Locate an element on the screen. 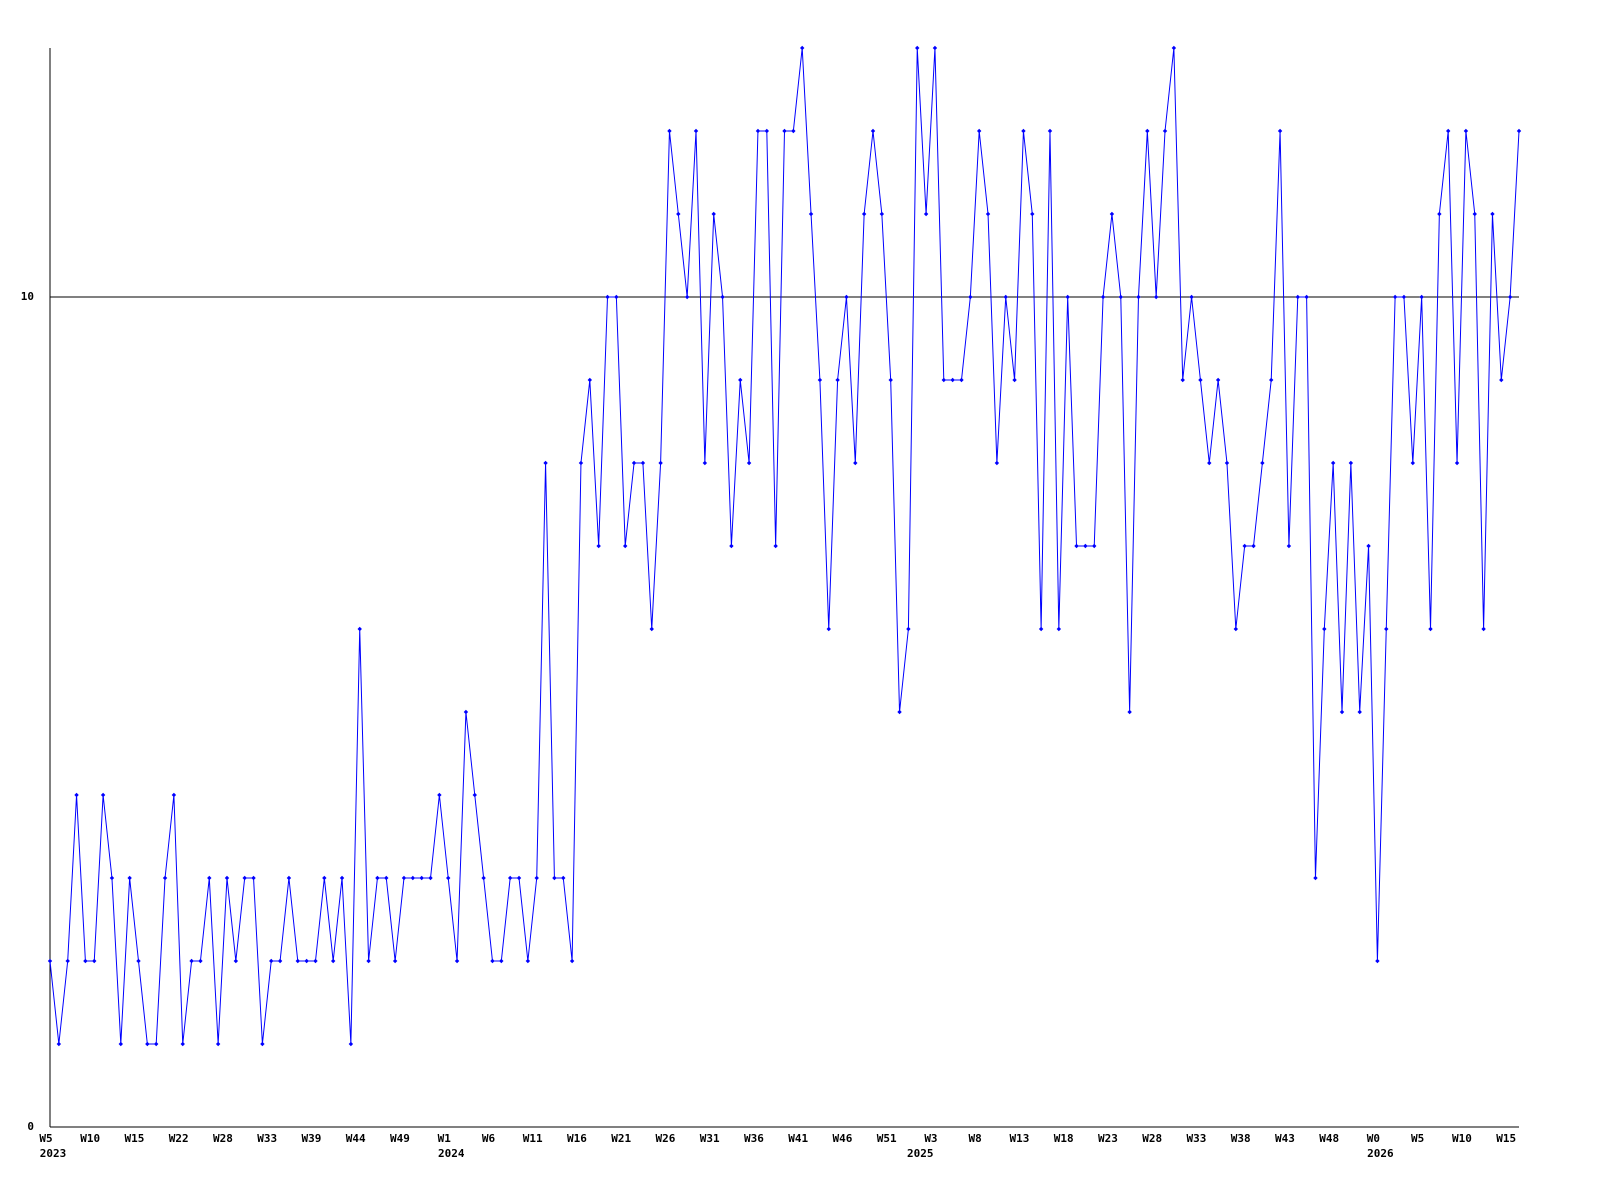  year-label: 2026 is located at coordinates (1380, 1153).